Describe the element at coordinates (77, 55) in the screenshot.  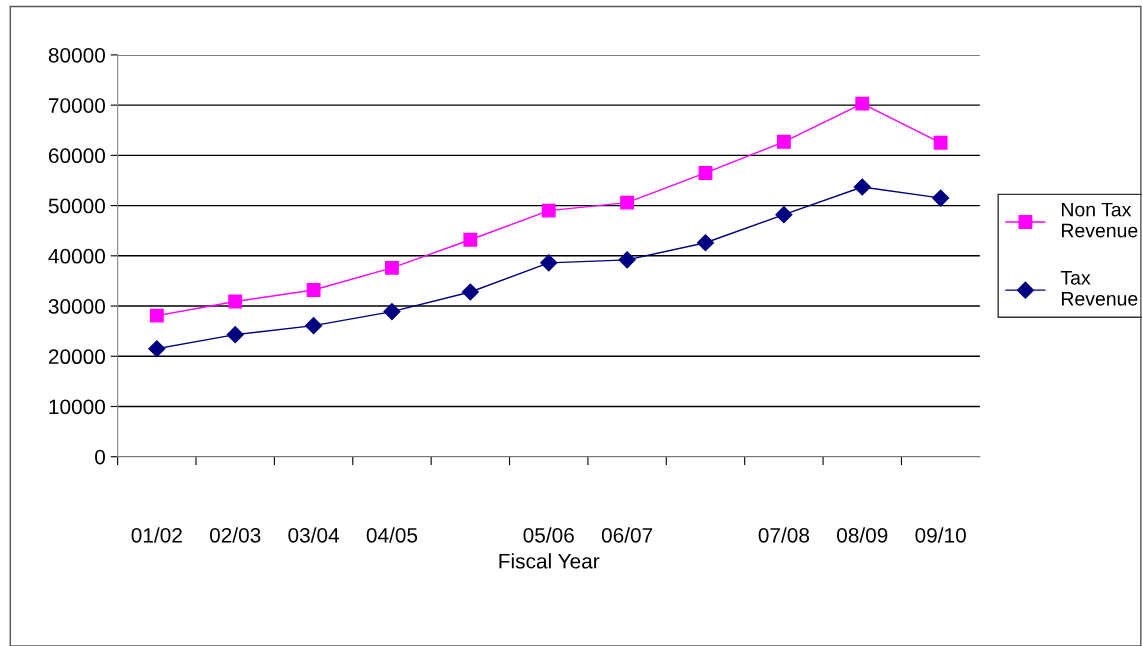
I see `y-tick-label: 80000` at that location.